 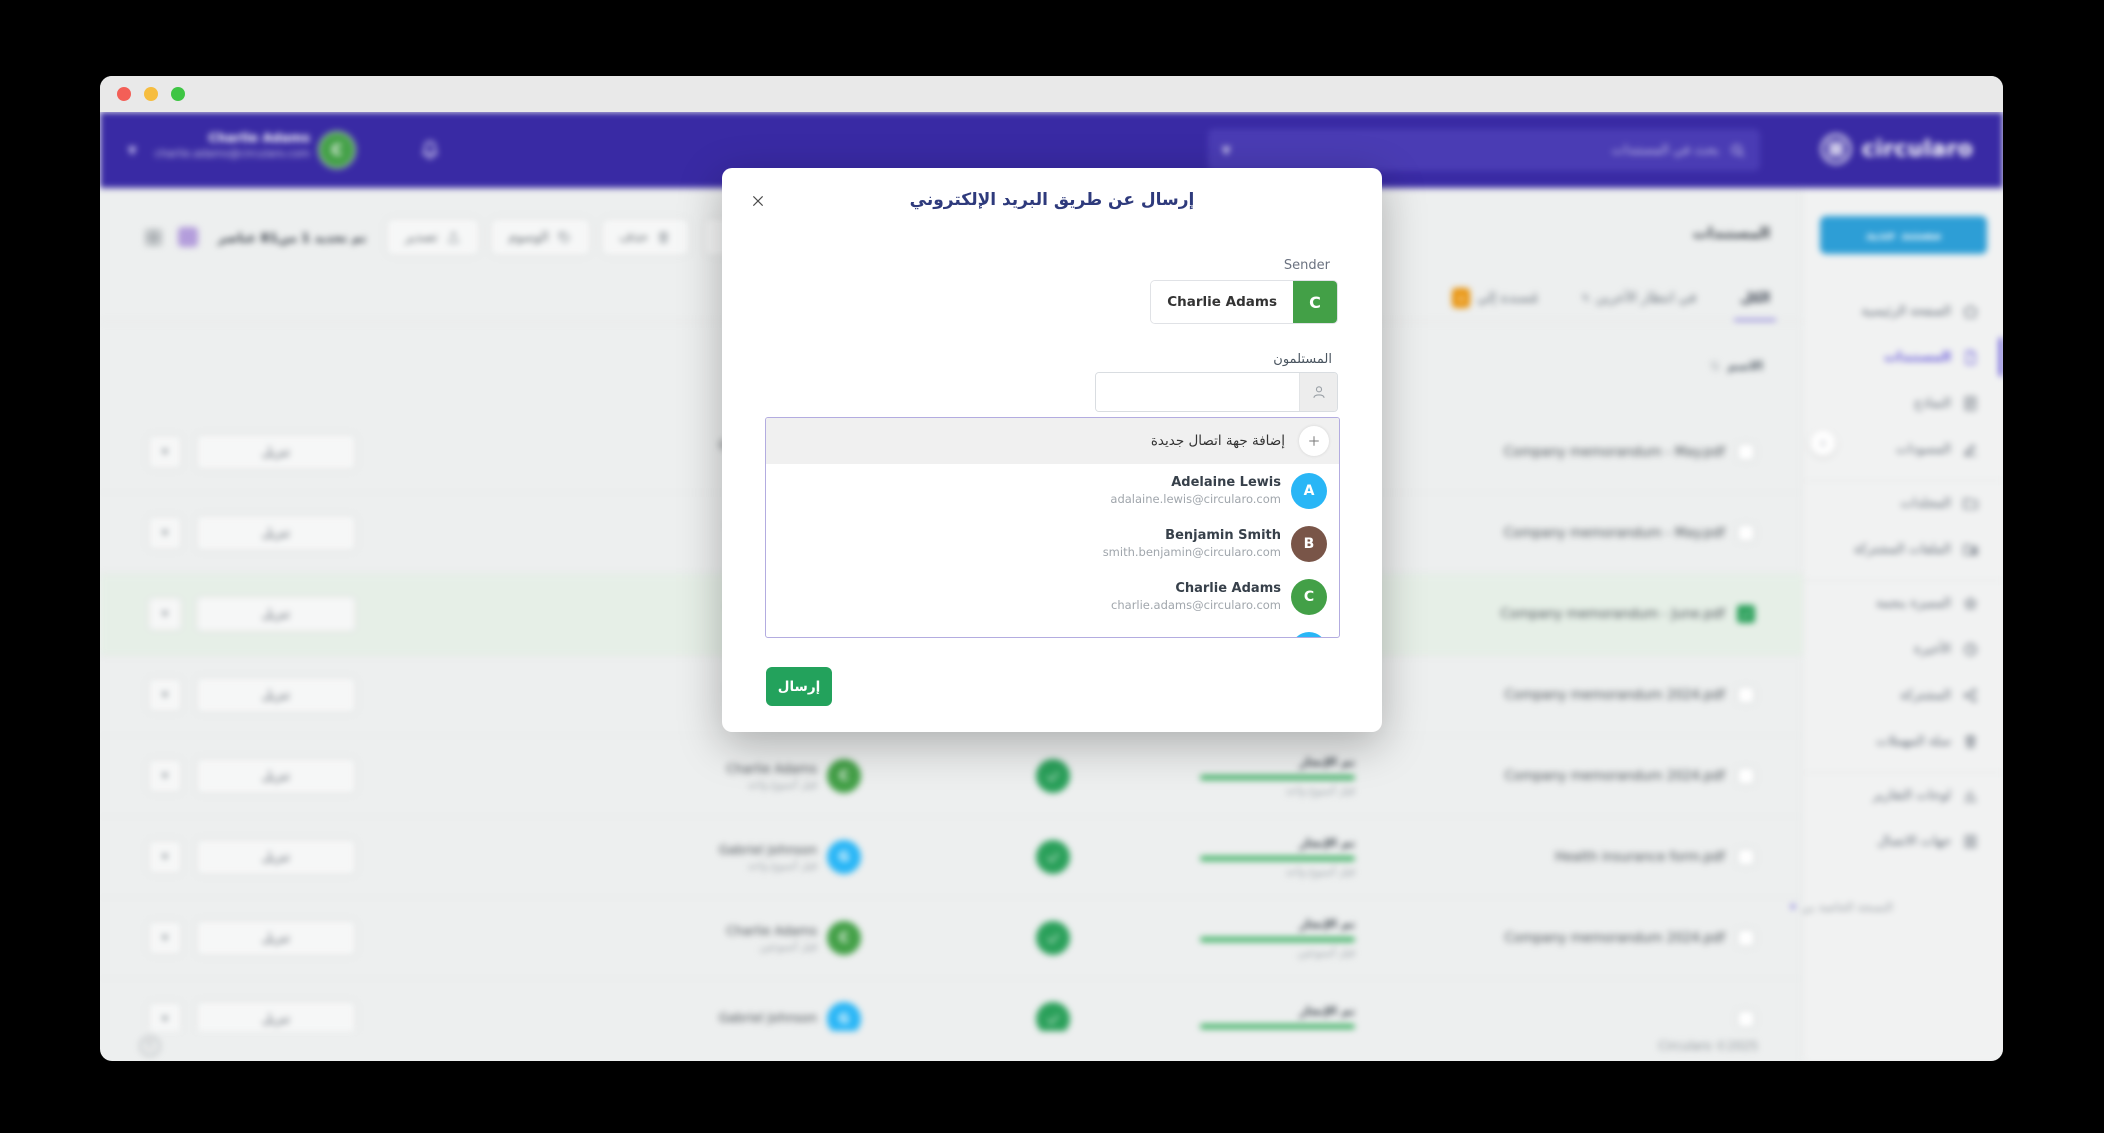 I want to click on help-button: ؟, so click(x=150, y=1046).